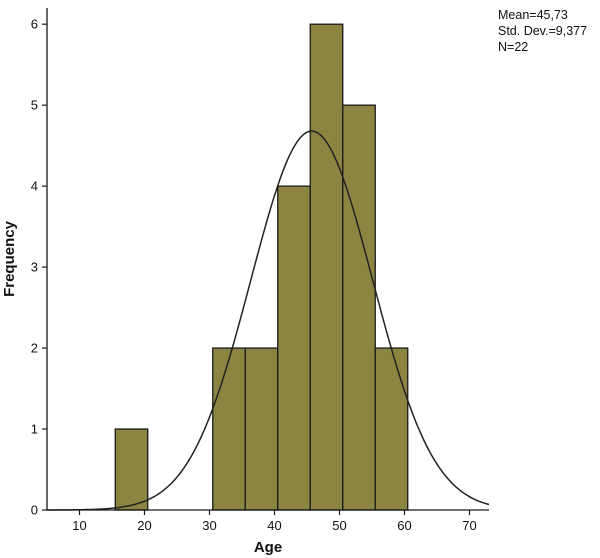  What do you see at coordinates (34, 186) in the screenshot?
I see `y-tick-label: 4` at bounding box center [34, 186].